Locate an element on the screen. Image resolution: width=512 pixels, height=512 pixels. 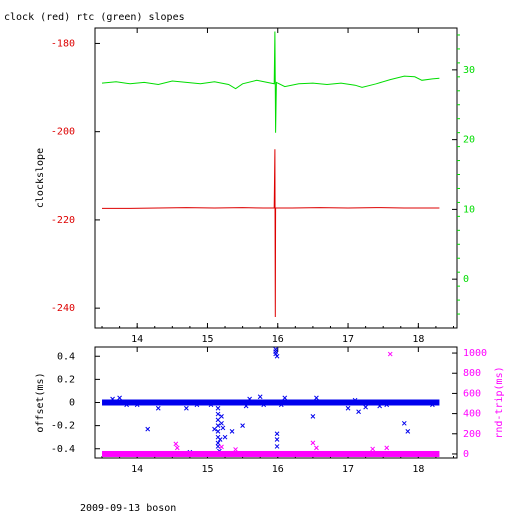
y2-tick-label: 800 is located at coordinates (472, 373).